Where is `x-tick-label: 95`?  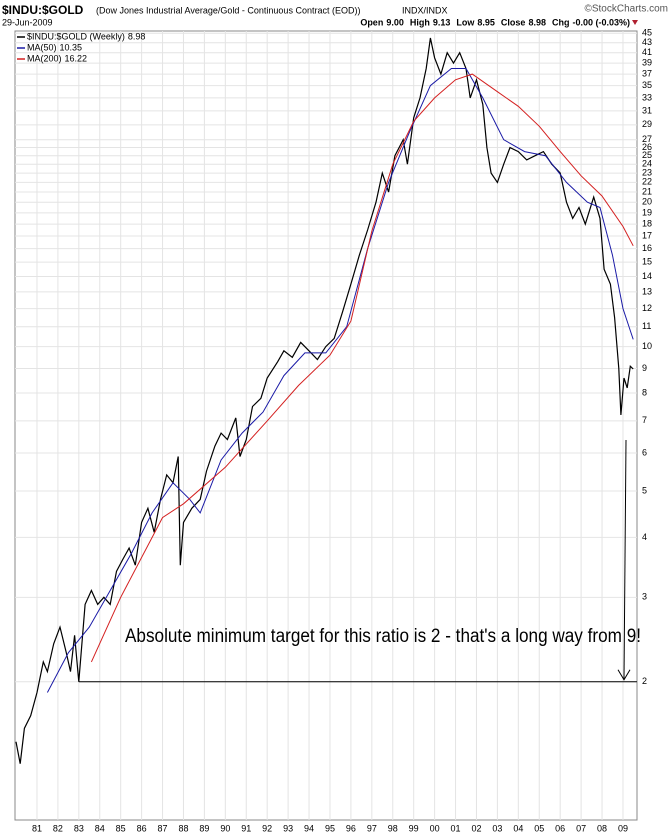 x-tick-label: 95 is located at coordinates (330, 828).